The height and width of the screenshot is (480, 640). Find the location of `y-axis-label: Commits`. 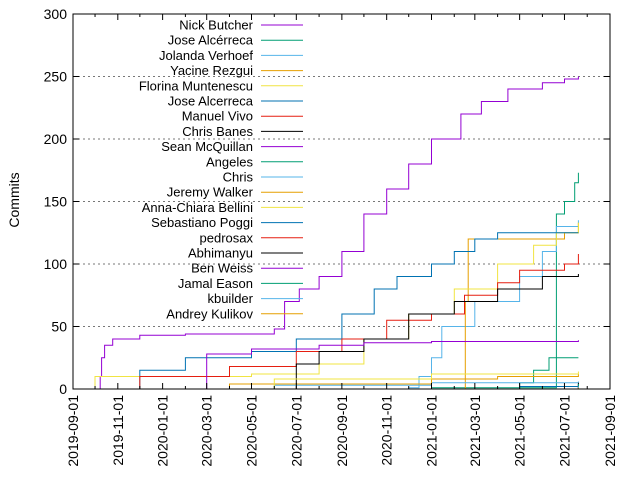

y-axis-label: Commits is located at coordinates (14, 199).